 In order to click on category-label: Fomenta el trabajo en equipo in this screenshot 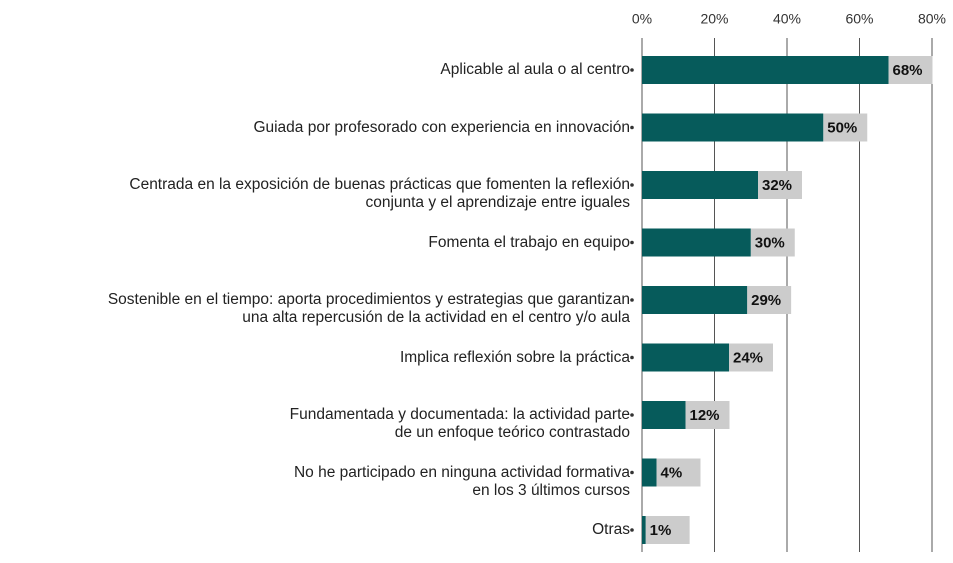, I will do `click(529, 242)`.